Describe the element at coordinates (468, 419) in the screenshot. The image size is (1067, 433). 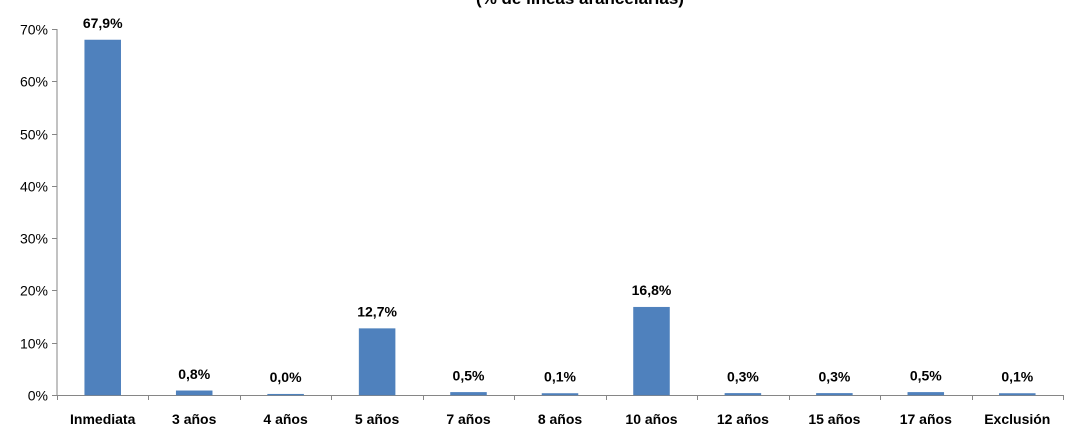
I see `x-tick-label: 7 años` at that location.